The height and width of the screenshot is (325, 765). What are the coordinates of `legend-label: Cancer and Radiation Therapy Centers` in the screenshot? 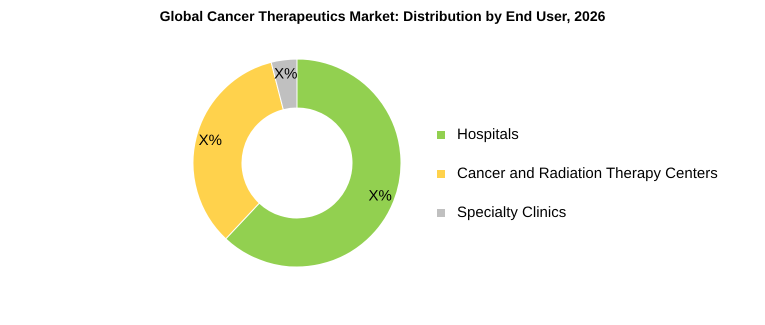 It's located at (587, 173).